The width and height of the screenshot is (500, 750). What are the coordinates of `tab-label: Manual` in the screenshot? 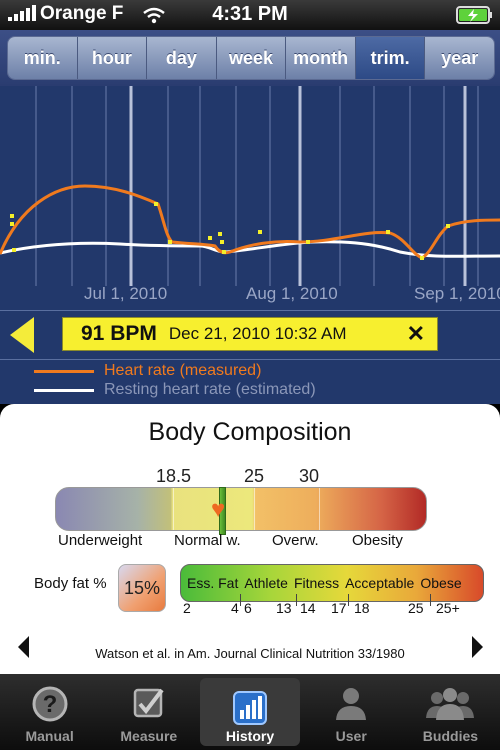 It's located at (49, 736).